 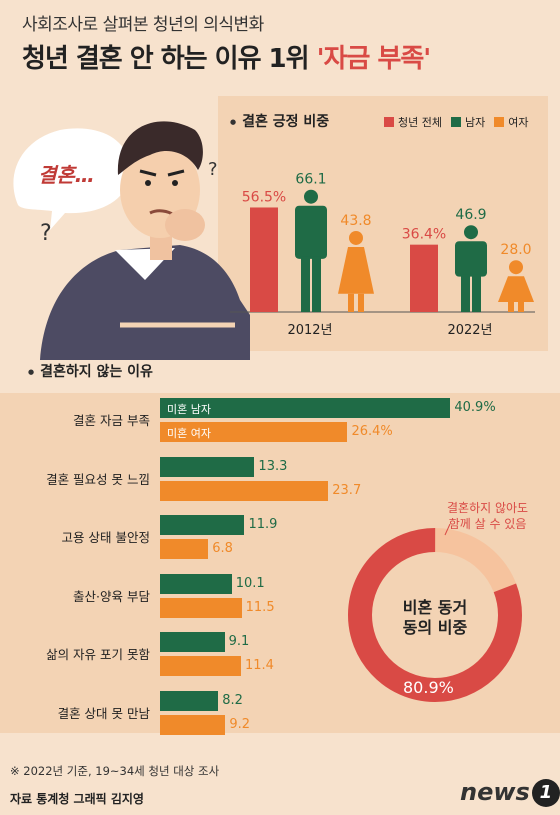 What do you see at coordinates (305, 408) in the screenshot?
I see `bar-male: 미혼 남자` at bounding box center [305, 408].